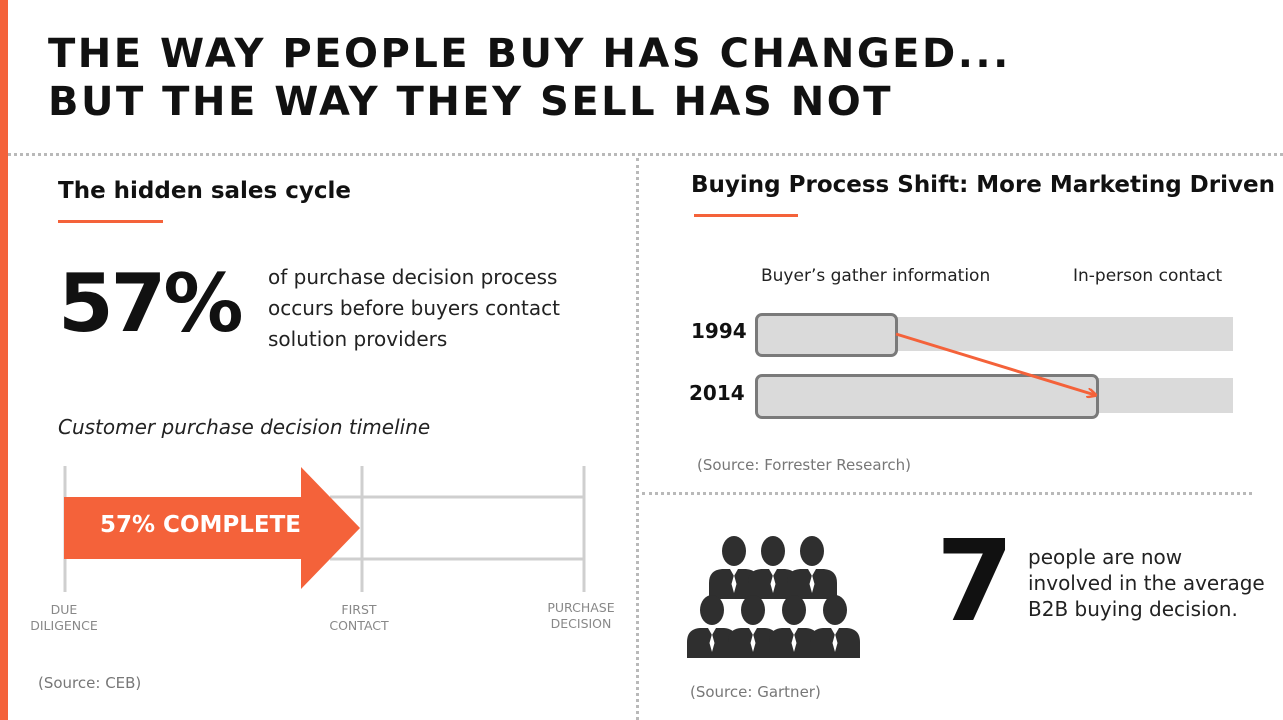 The image size is (1283, 720). Describe the element at coordinates (1148, 276) in the screenshot. I see `column-label-in-person-contact: In-person contact` at that location.